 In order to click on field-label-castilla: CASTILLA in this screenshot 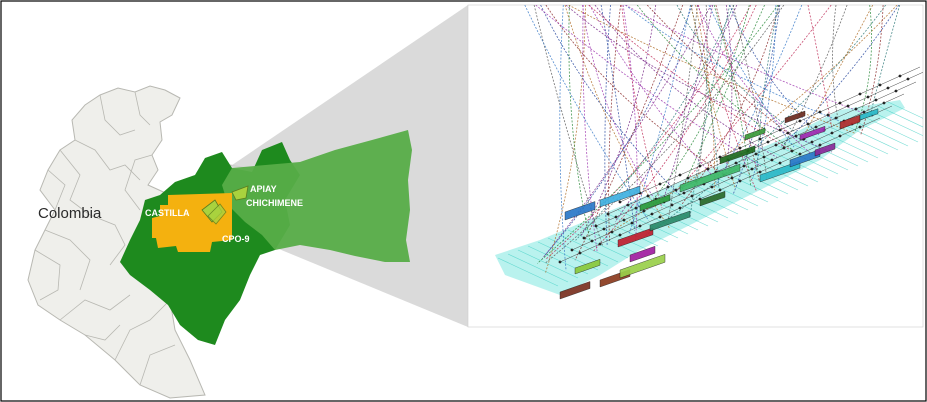, I will do `click(167, 213)`.